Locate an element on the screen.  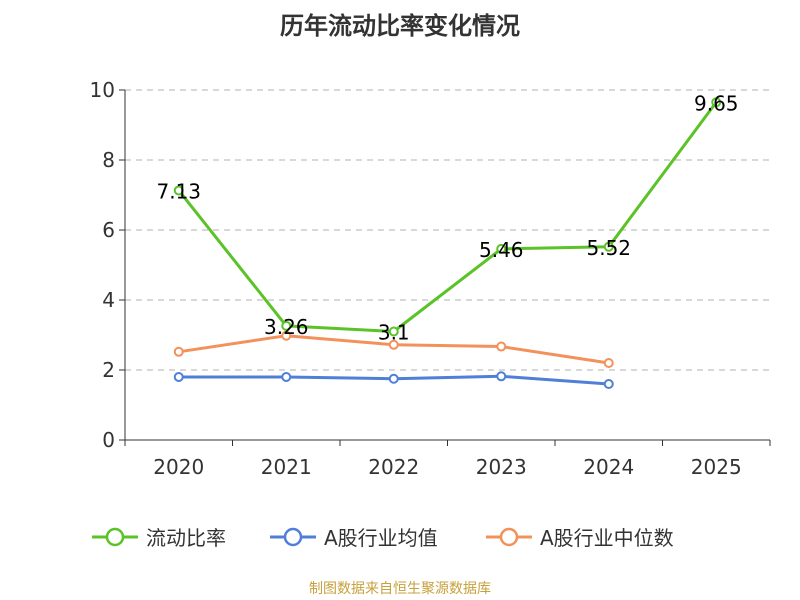
legend: 流动比率 A股行业均值 A股行业中位数 is located at coordinates (383, 538).